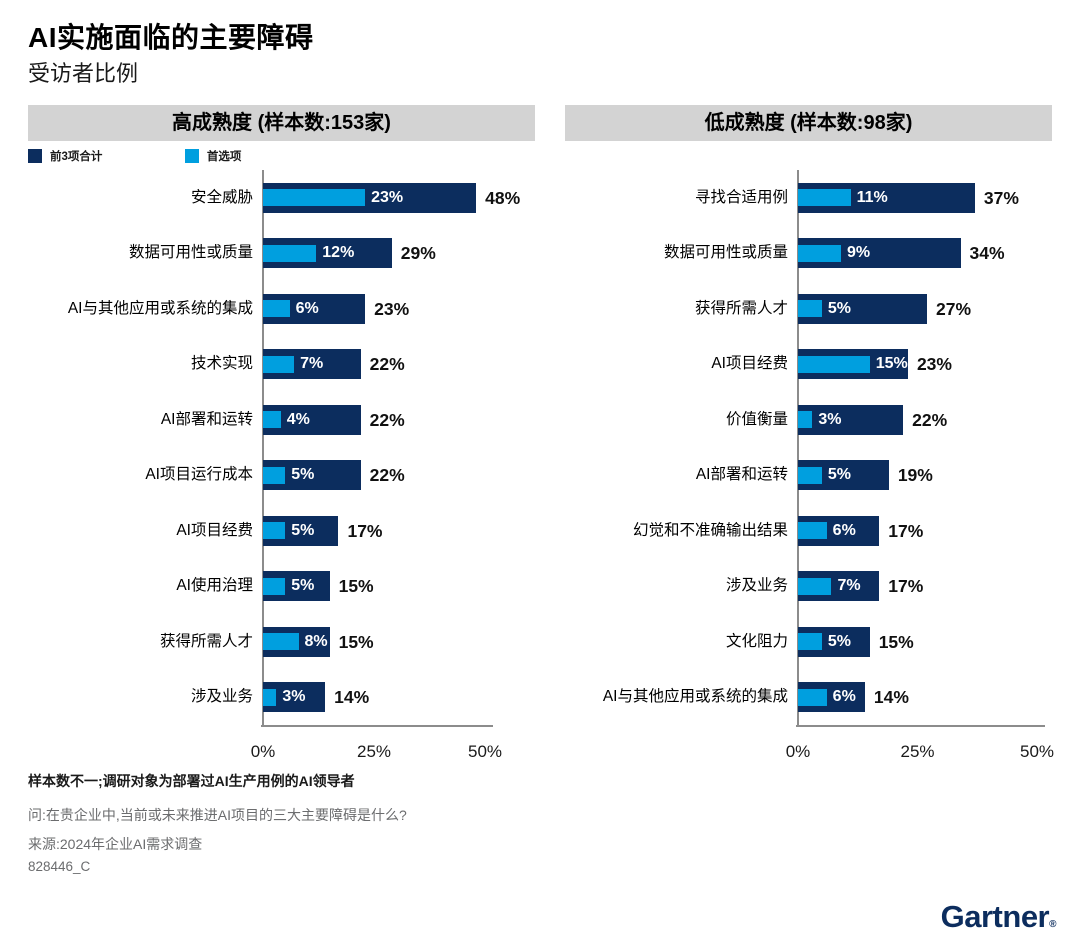 This screenshot has height=940, width=1080. I want to click on legend-label-first-choice: 首选项, so click(224, 156).